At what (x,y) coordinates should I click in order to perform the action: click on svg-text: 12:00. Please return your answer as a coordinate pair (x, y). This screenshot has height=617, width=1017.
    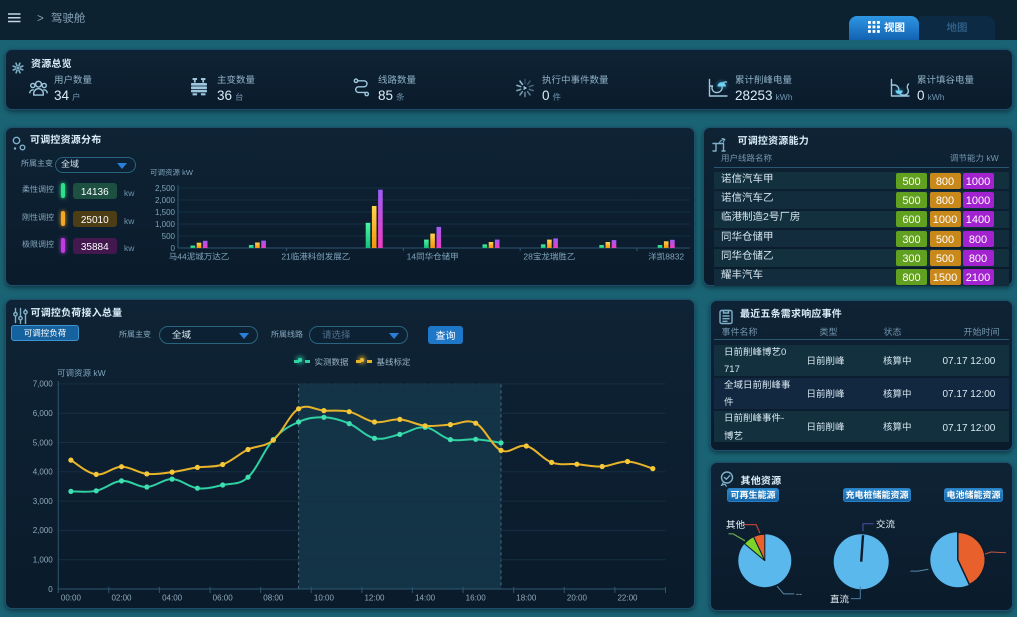
    Looking at the image, I should click on (374, 598).